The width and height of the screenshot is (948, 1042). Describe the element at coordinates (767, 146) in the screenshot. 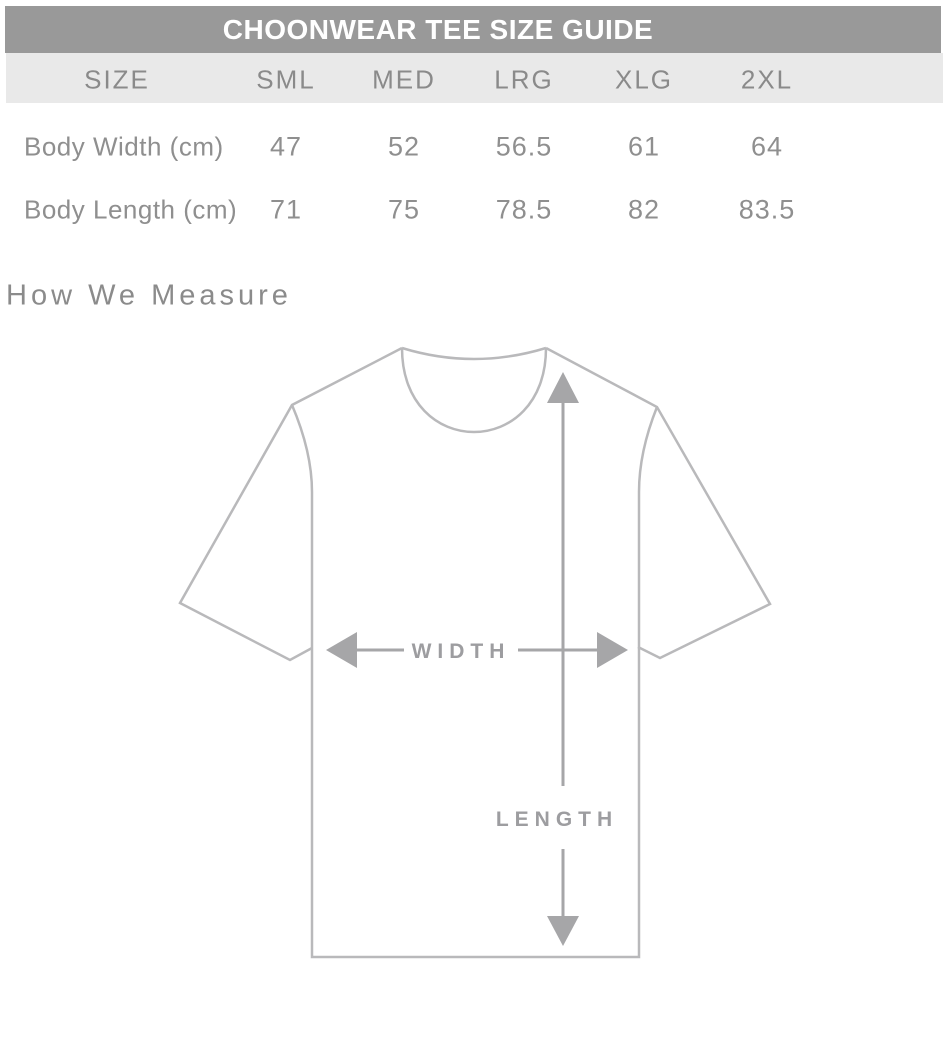

I see `value-cell: 64` at that location.